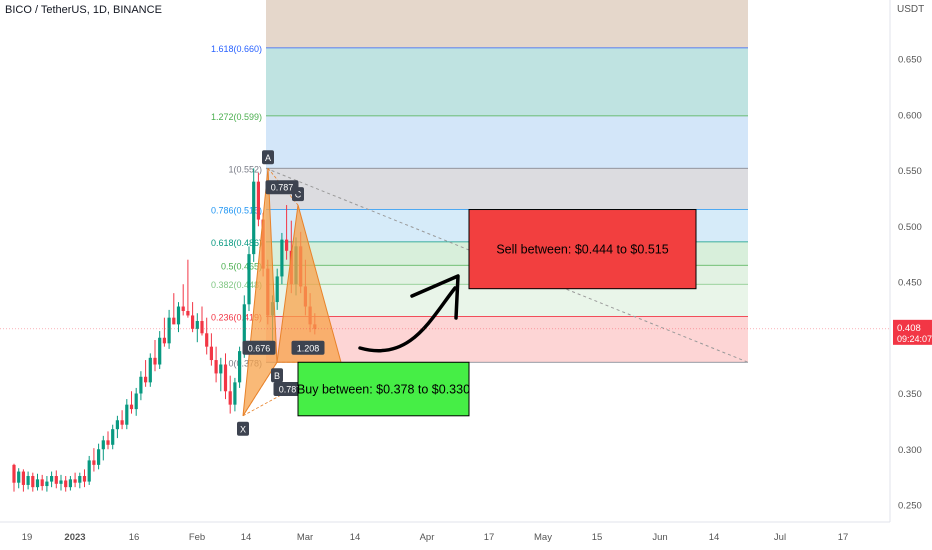  I want to click on pattern-ratio-badge, so click(259, 347).